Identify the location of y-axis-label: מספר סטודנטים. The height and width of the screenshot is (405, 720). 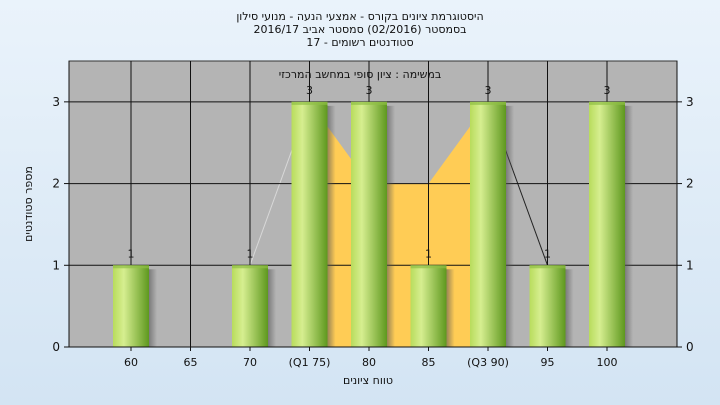
(28, 204).